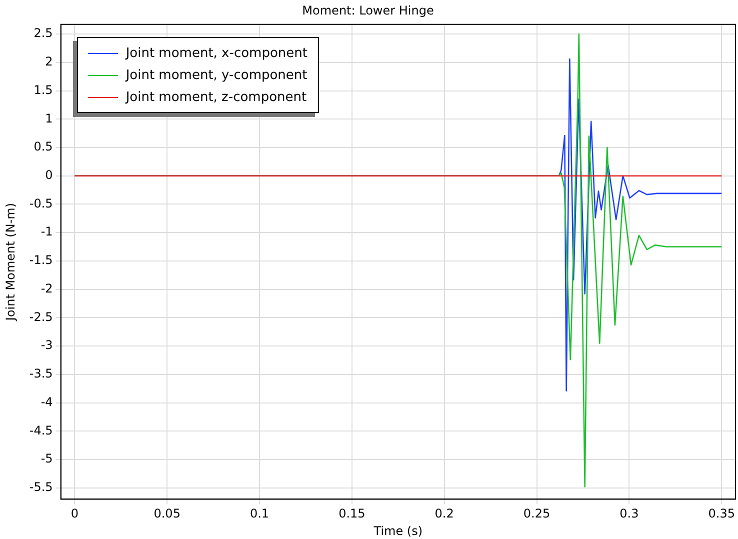 The image size is (738, 539). I want to click on x-axis-title: Time (s), so click(397, 531).